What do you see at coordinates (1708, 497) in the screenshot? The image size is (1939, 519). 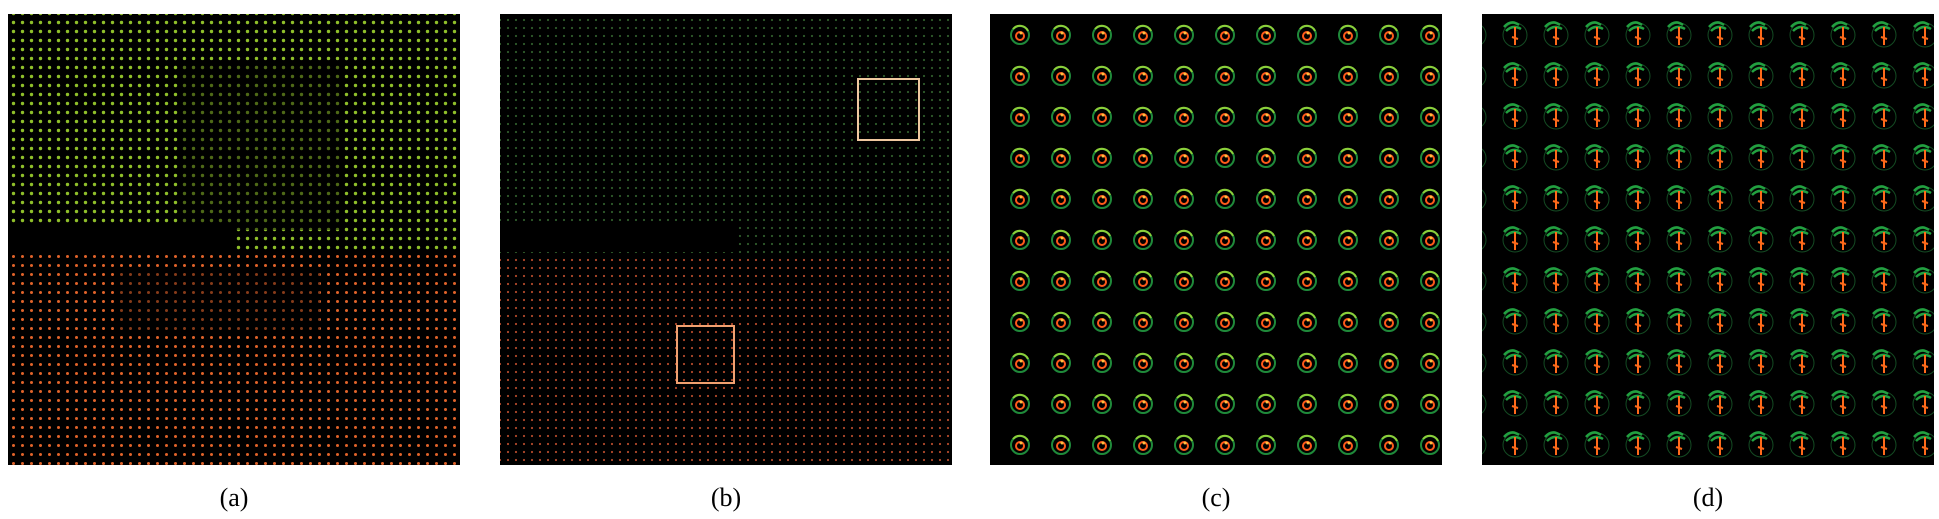 I see `caption: (d)` at bounding box center [1708, 497].